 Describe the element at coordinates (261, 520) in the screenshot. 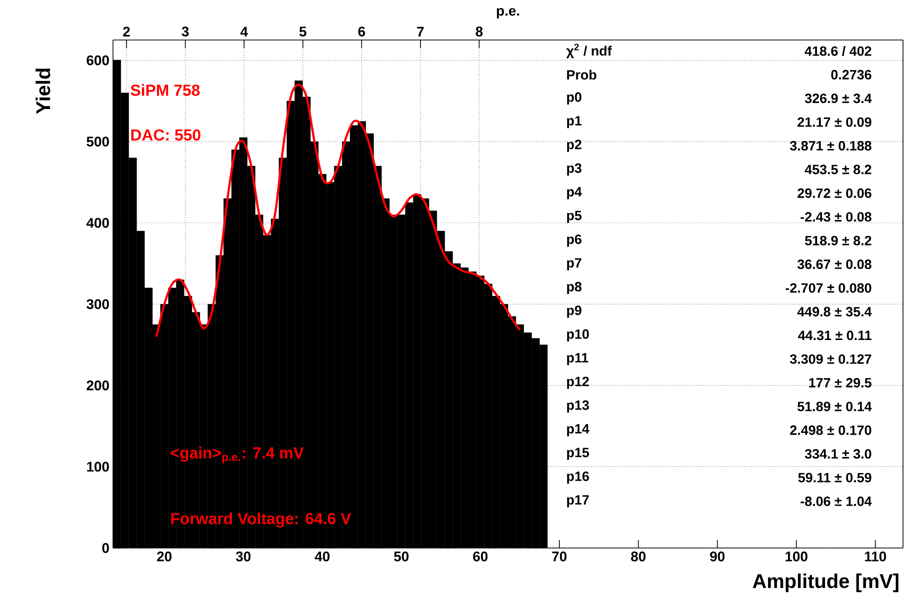

I see `annotation: Forward Voltage: 64.6 V` at that location.